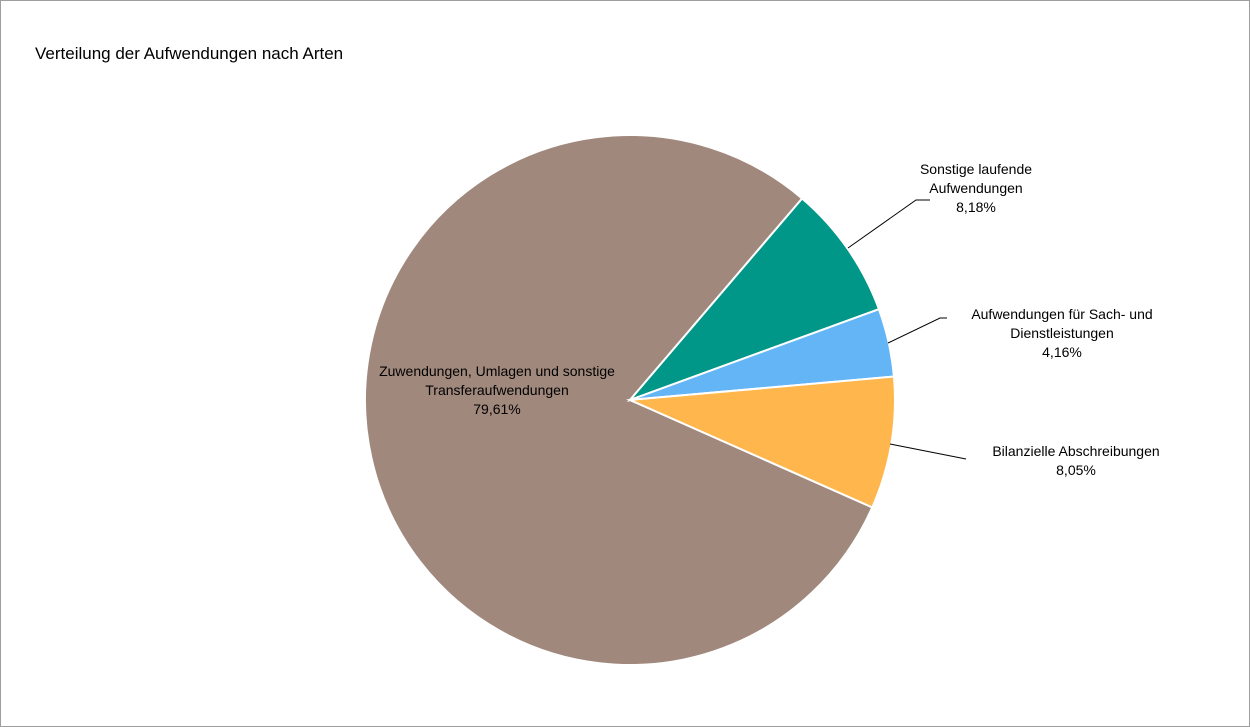  Describe the element at coordinates (1062, 352) in the screenshot. I see `value-label: 4,16%` at that location.